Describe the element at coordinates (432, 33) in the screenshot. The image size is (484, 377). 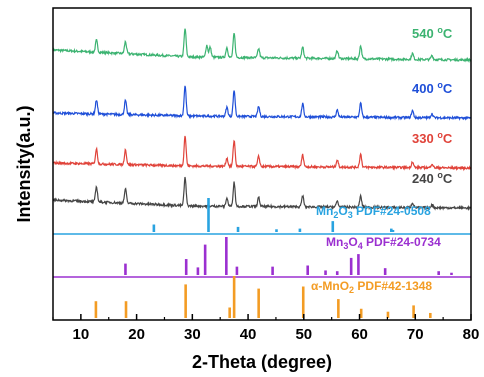
I see `series-label-0: 540 oC` at that location.